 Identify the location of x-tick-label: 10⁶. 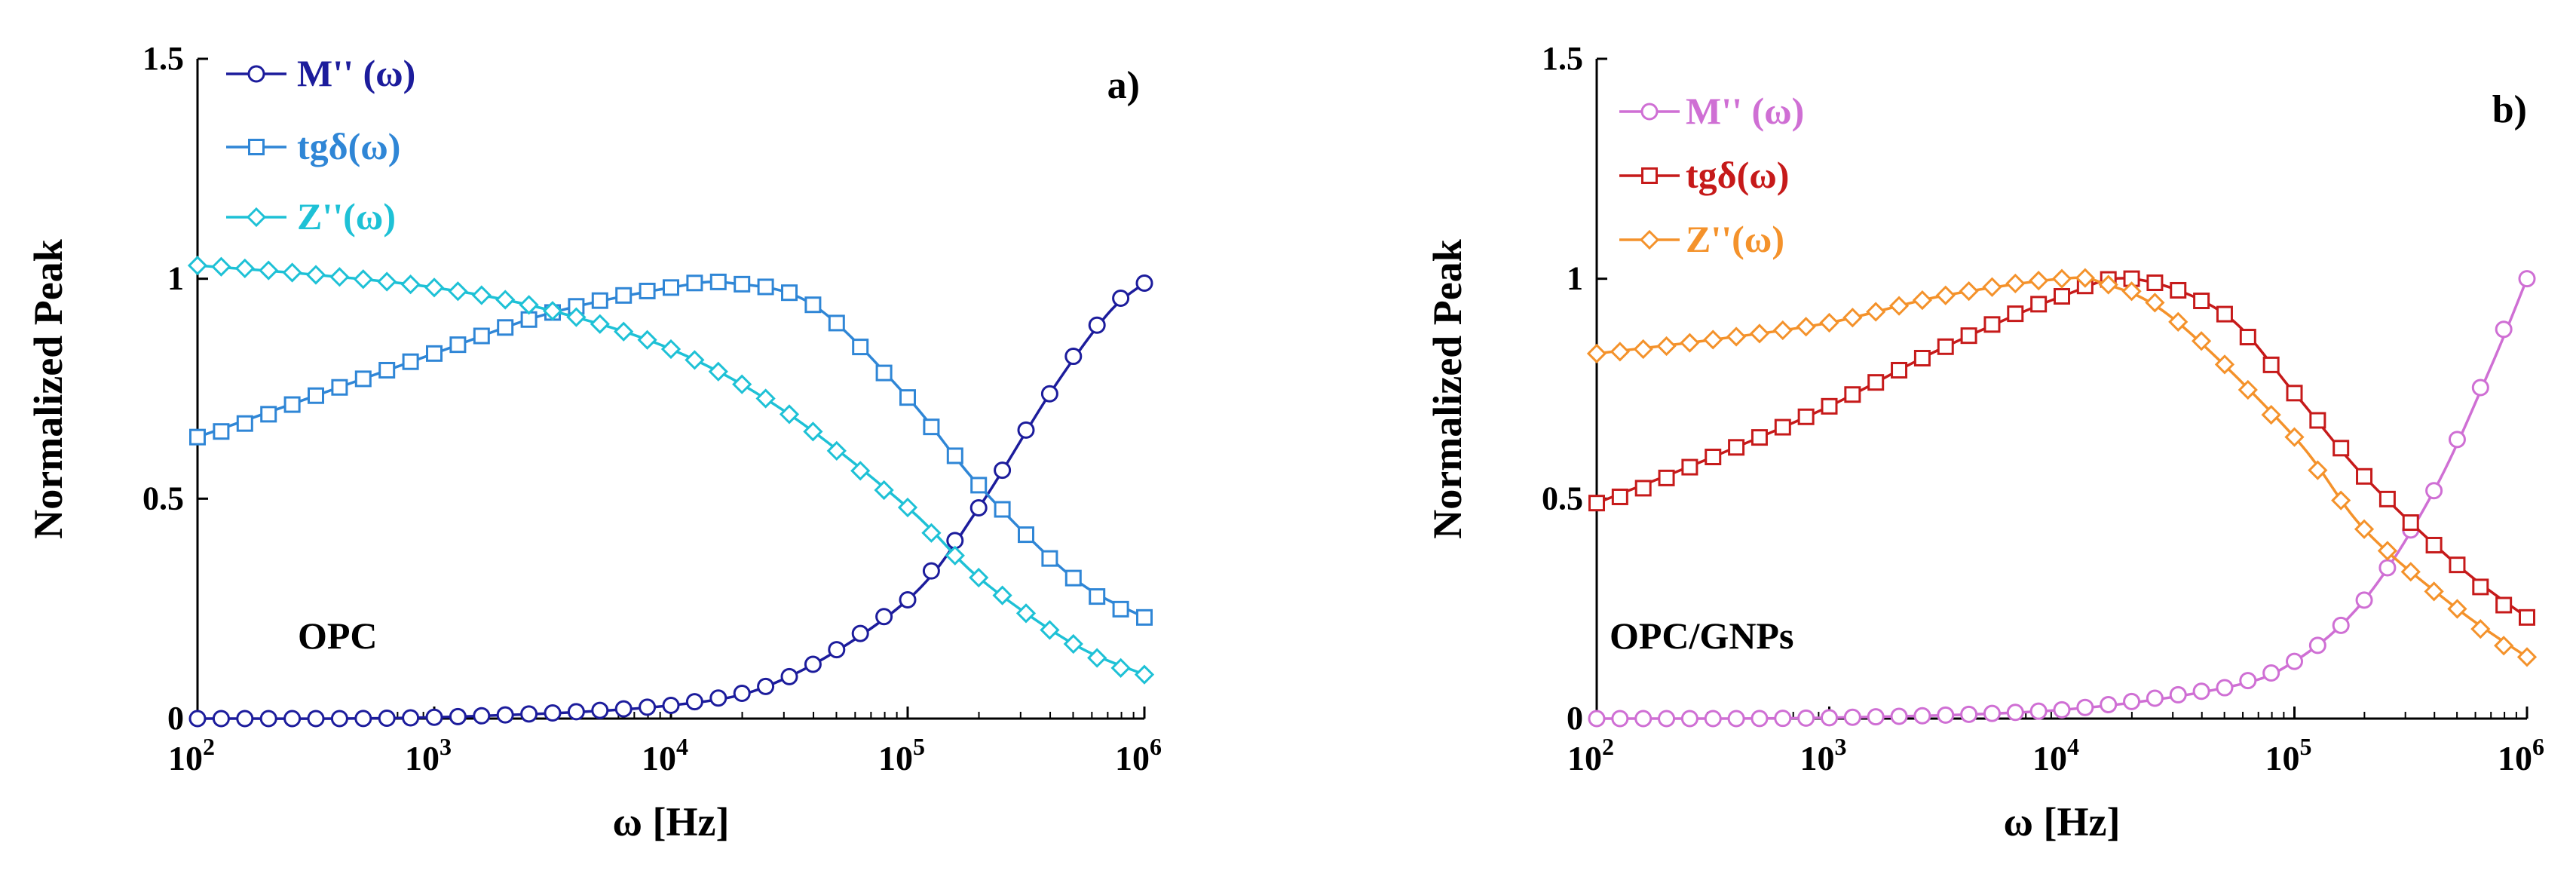
(2521, 755).